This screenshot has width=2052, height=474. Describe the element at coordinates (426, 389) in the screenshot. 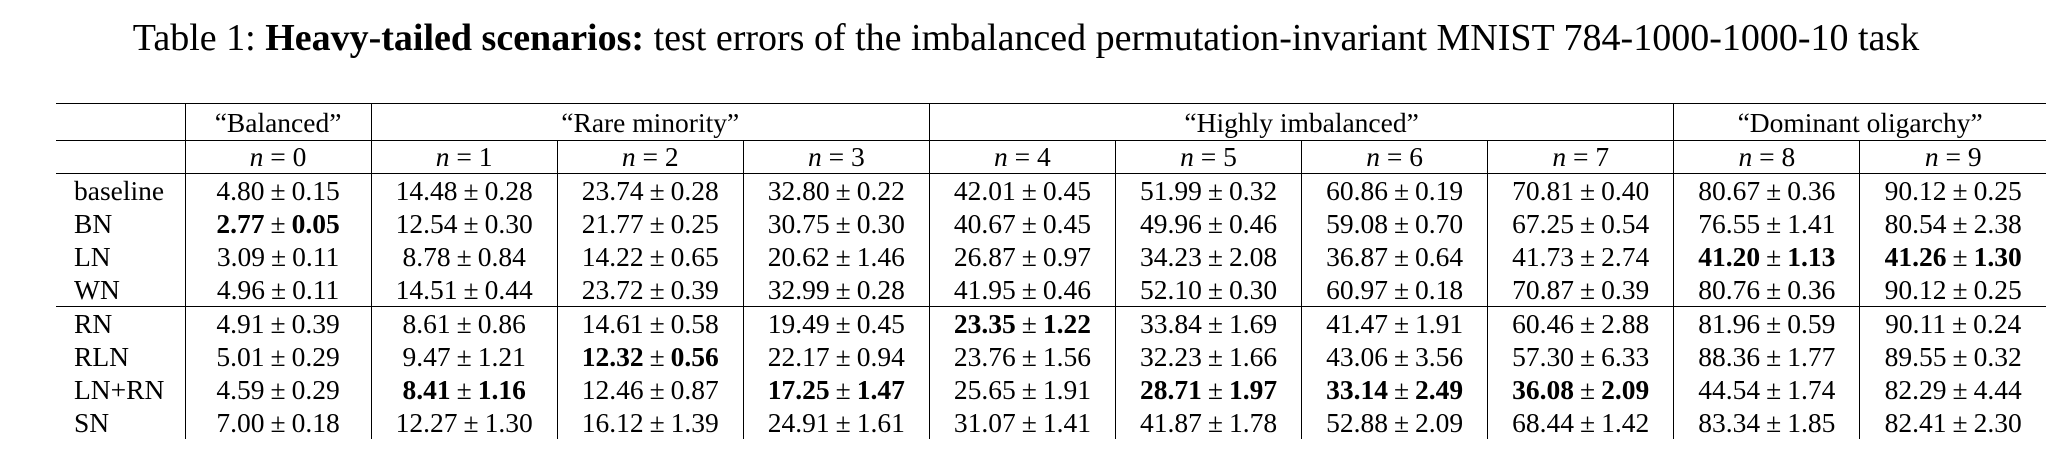

I see `mean-value: 8.41` at that location.